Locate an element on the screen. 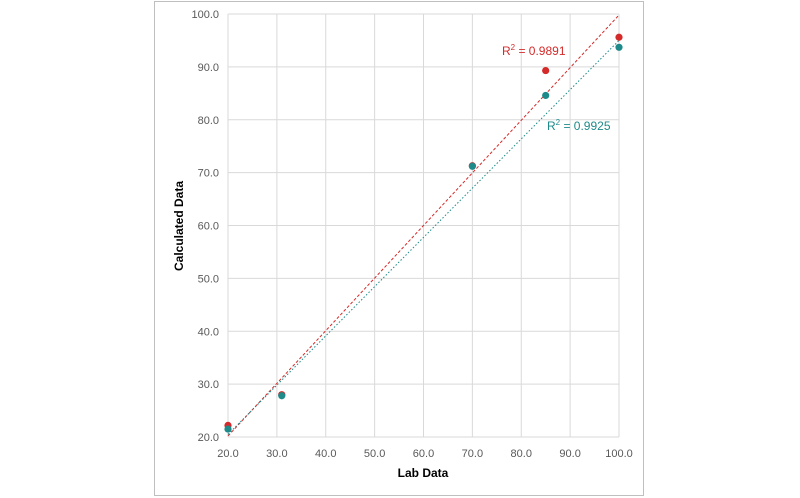  x-tick-label: 20.0 is located at coordinates (227, 454).